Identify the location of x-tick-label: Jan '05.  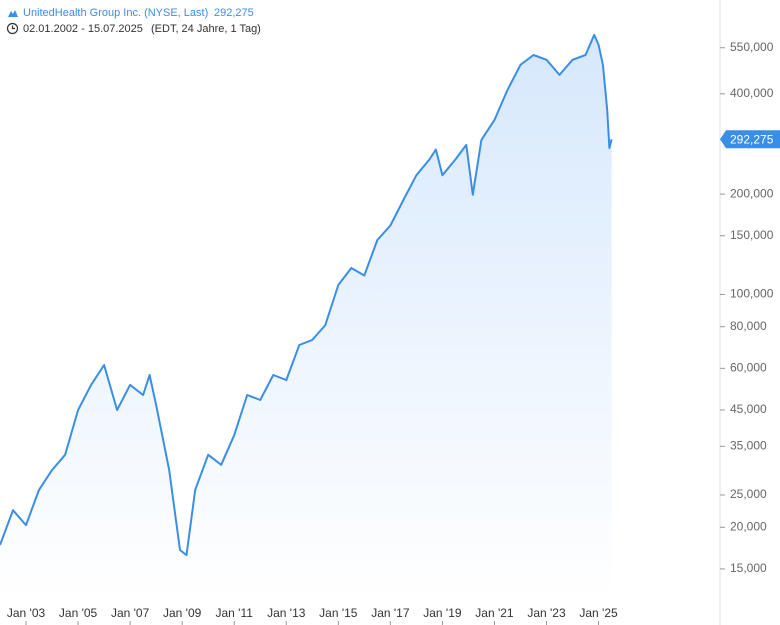
(78, 613).